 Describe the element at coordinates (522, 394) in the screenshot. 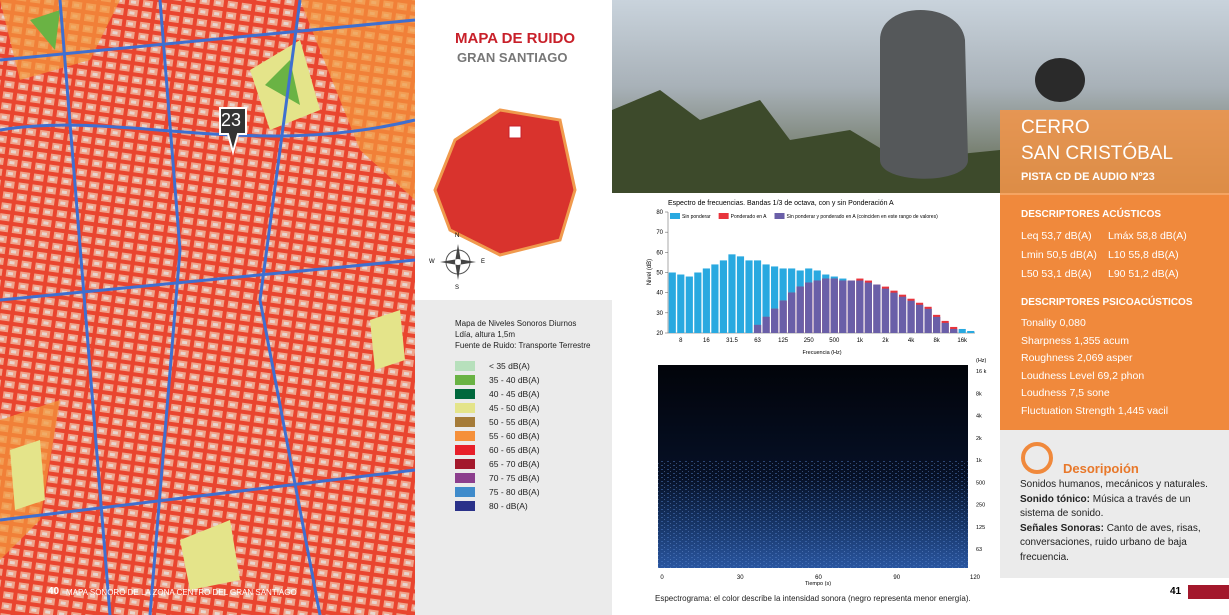

I see `legend-row: 40 - 45 dB(A)` at that location.